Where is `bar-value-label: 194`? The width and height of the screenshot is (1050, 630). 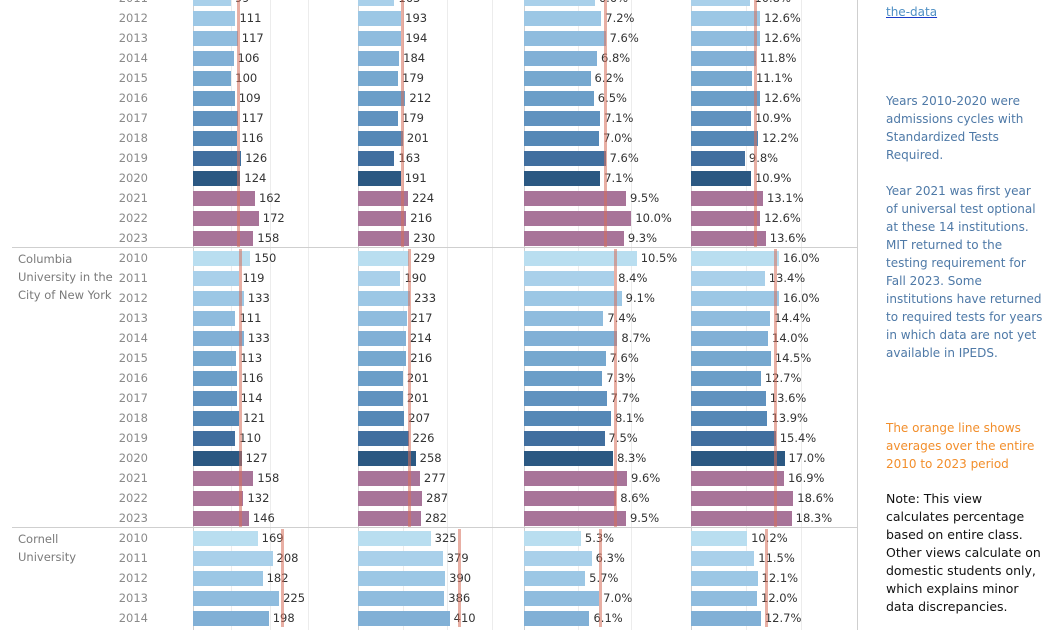 bar-value-label: 194 is located at coordinates (416, 38).